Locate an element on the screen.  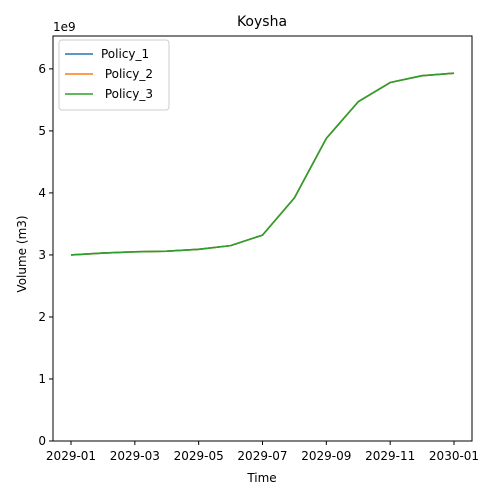
y-tick-label: 1 is located at coordinates (42, 379).